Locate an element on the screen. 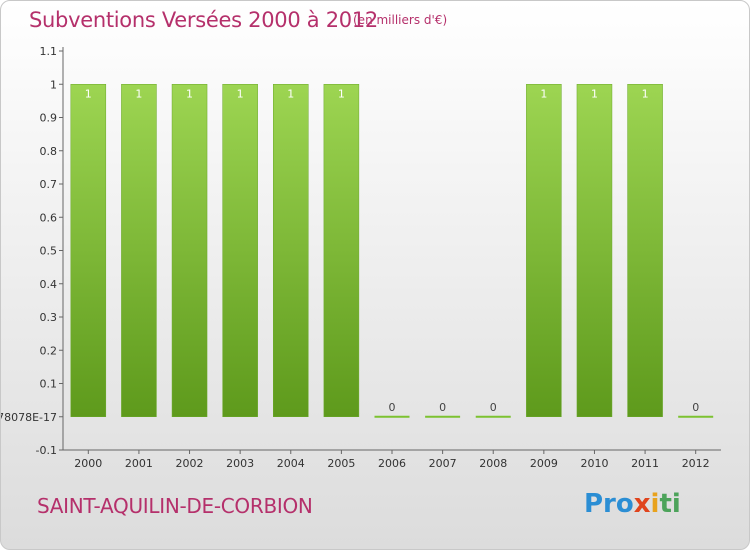 This screenshot has width=750, height=550. y-tick-label: 0.1 is located at coordinates (49, 384).